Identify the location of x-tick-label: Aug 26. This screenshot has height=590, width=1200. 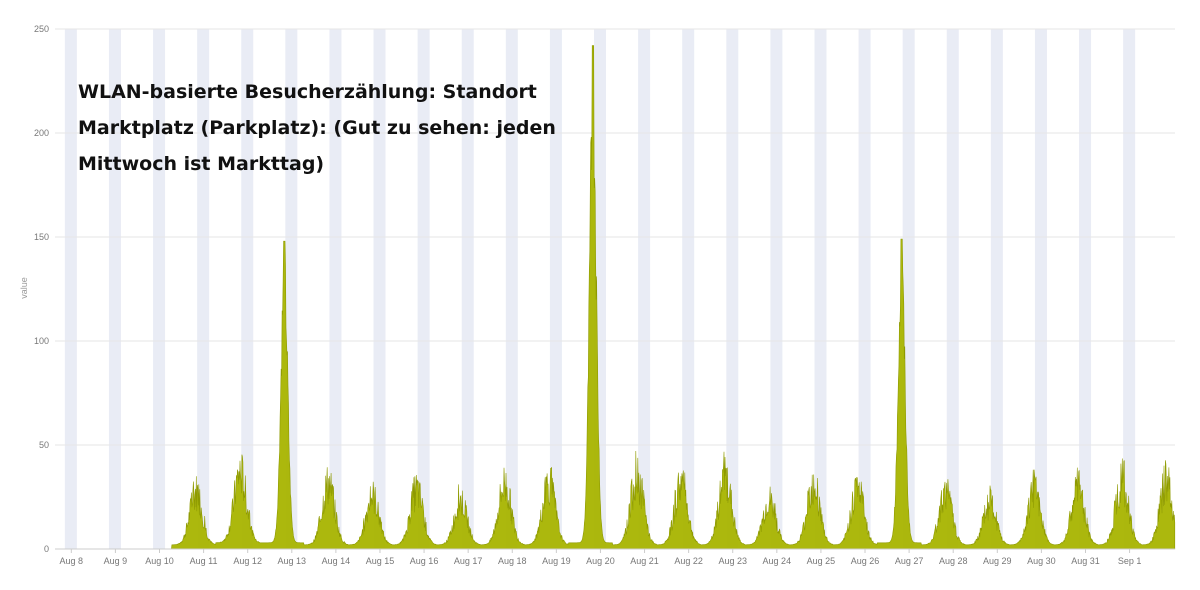
(865, 561).